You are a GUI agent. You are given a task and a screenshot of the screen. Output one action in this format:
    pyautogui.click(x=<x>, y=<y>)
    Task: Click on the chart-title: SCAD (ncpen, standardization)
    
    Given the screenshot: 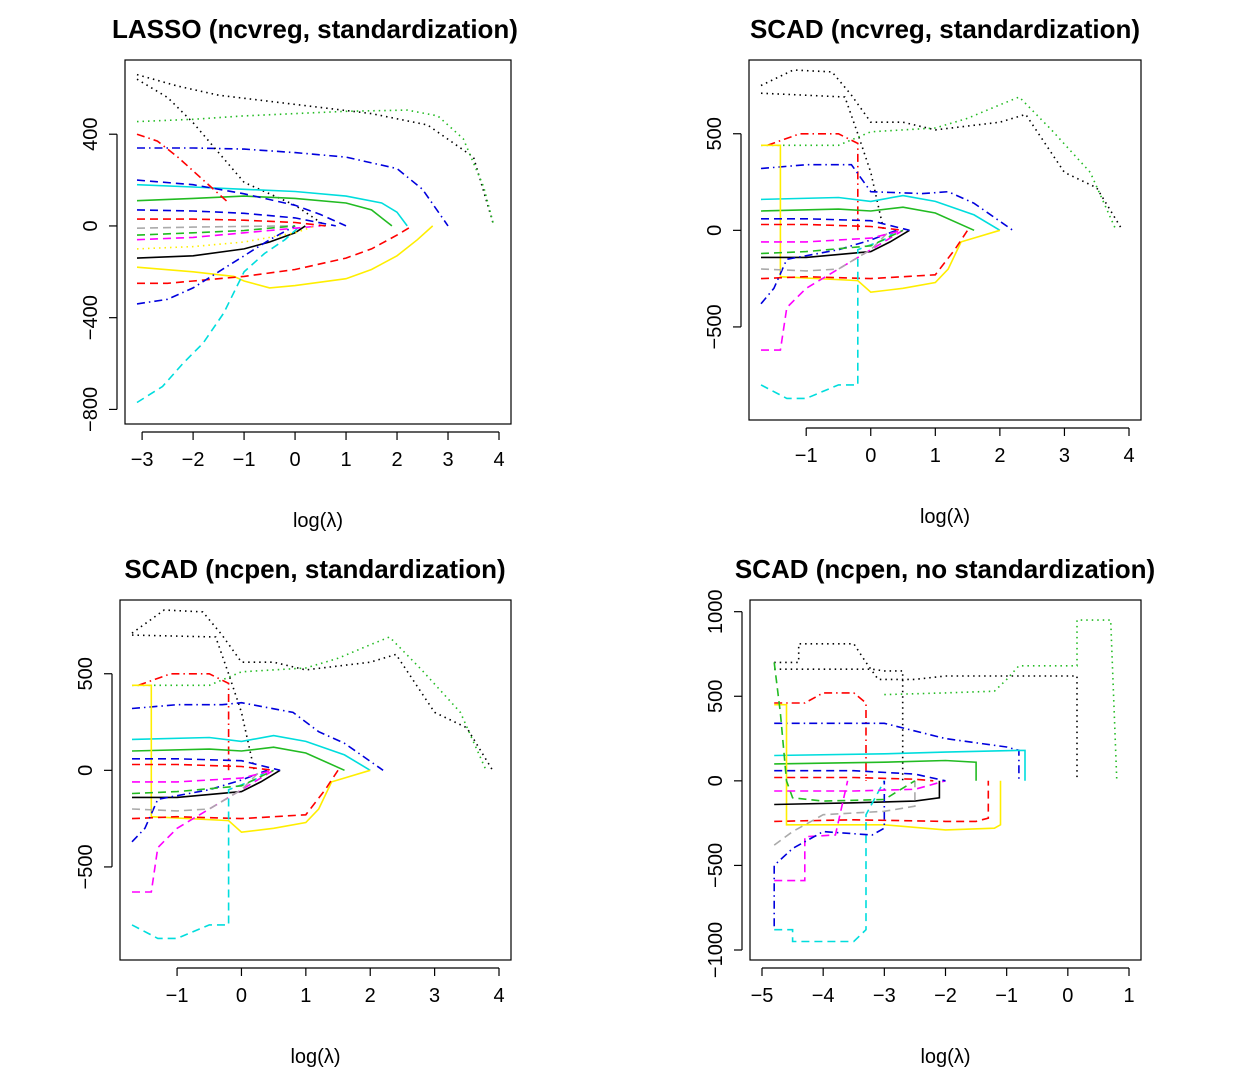 What is the action you would take?
    pyautogui.click(x=314, y=569)
    